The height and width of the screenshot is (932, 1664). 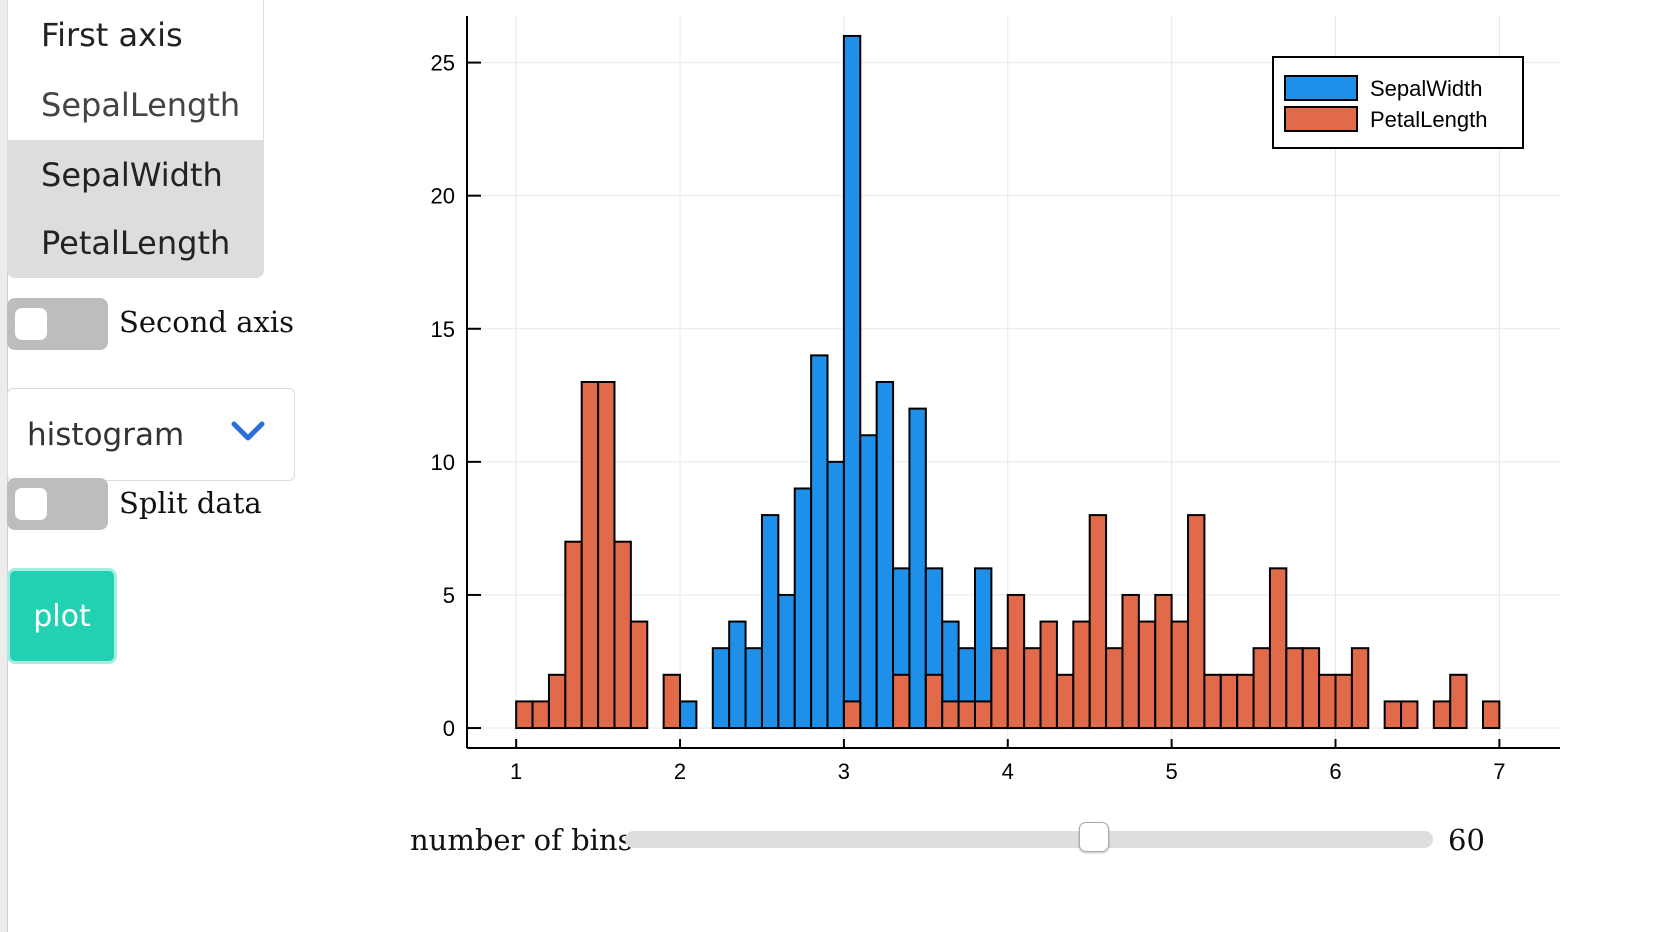 I want to click on legend-swatch-sepalwidth, so click(x=1321, y=88).